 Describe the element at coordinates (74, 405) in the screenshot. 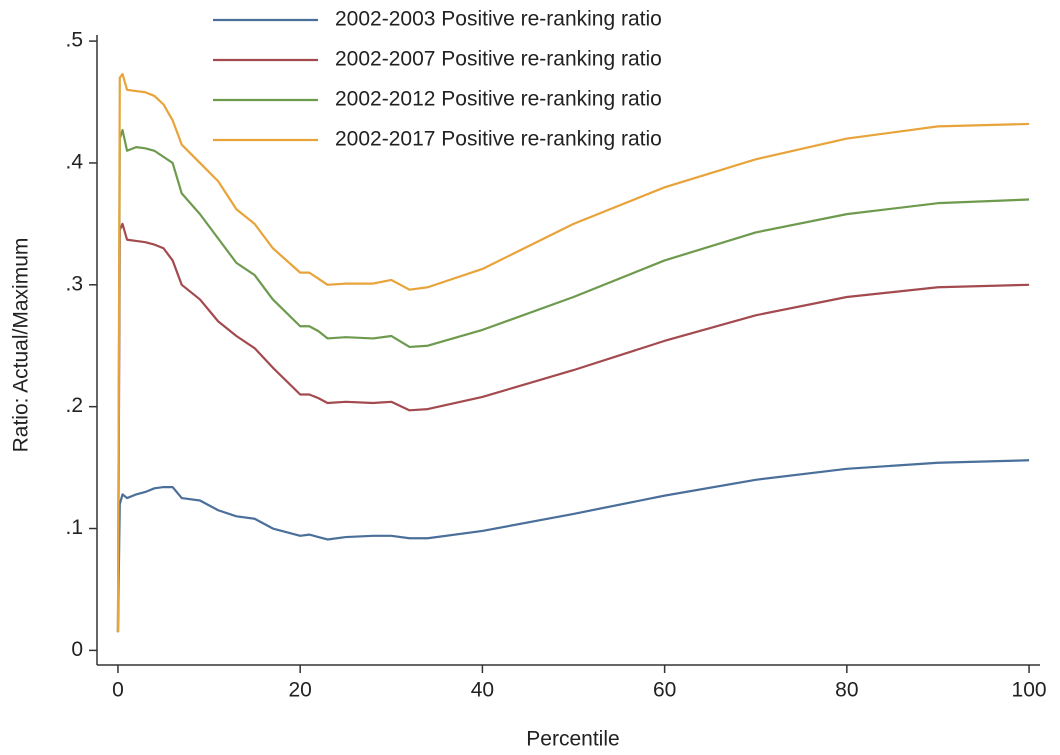

I see `y-tick-label: .2` at that location.